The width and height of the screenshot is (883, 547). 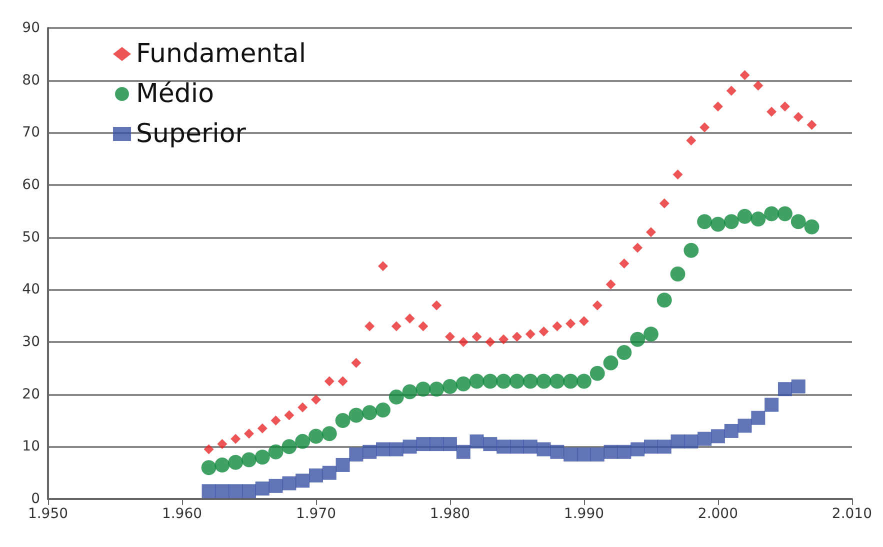 I want to click on y-tick-label: 80, so click(x=31, y=80).